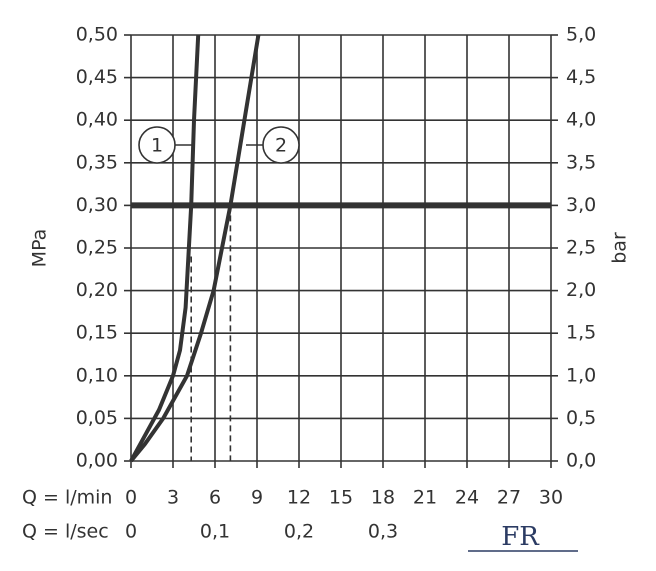 This screenshot has height=571, width=656. I want to click on curve-label: 1, so click(157, 146).